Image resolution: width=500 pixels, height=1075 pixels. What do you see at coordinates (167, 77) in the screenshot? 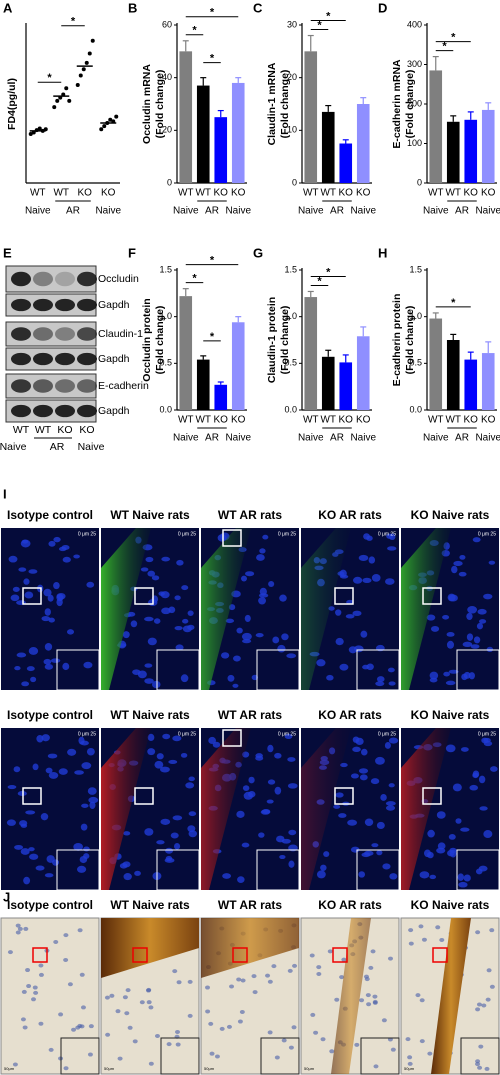
I see `y-tick-label: 40` at bounding box center [167, 77].